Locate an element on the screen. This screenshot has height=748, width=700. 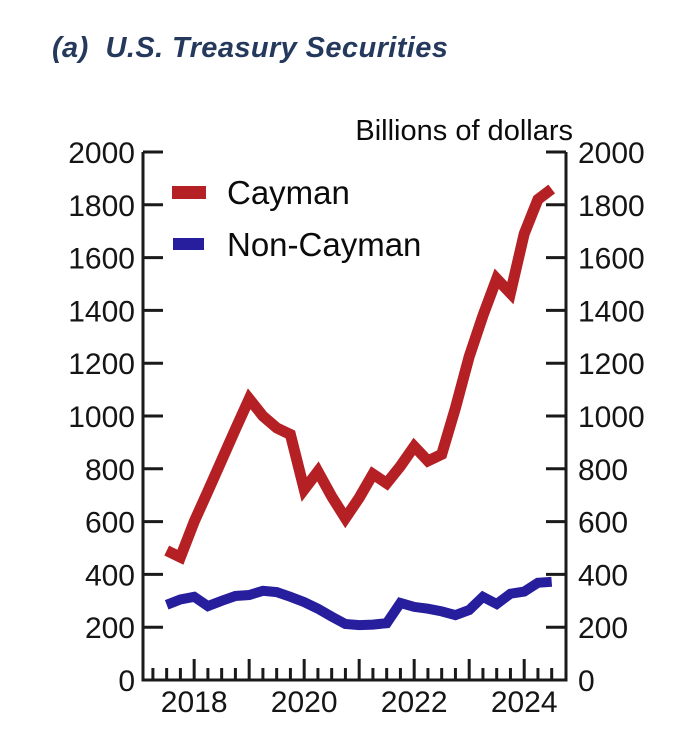
x-tick-label: 2022 is located at coordinates (414, 702).